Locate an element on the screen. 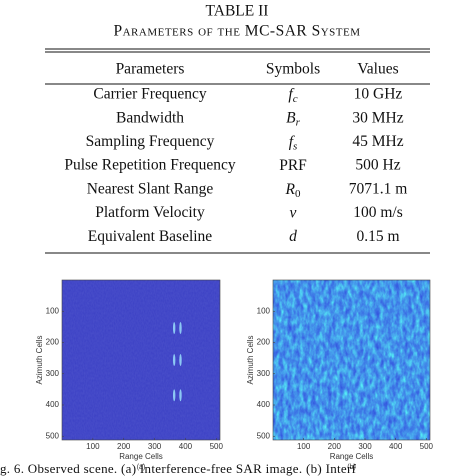 This screenshot has width=474, height=476. value: 7071.1 m is located at coordinates (378, 188).